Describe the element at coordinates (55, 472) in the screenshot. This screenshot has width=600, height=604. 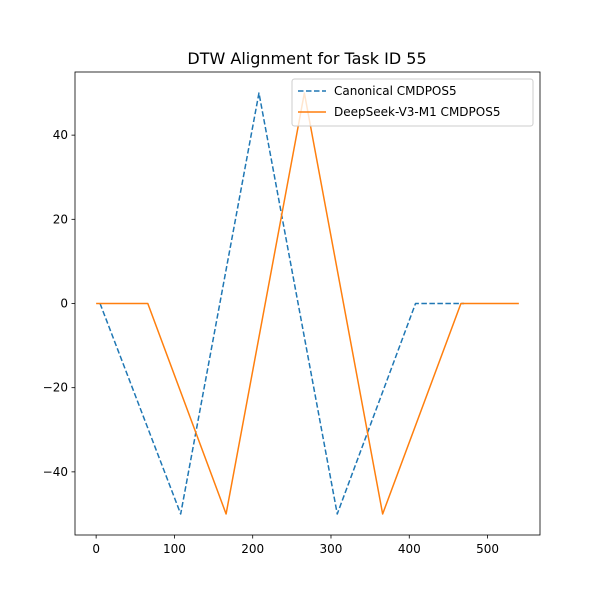
I see `y-tick-label: −40` at that location.